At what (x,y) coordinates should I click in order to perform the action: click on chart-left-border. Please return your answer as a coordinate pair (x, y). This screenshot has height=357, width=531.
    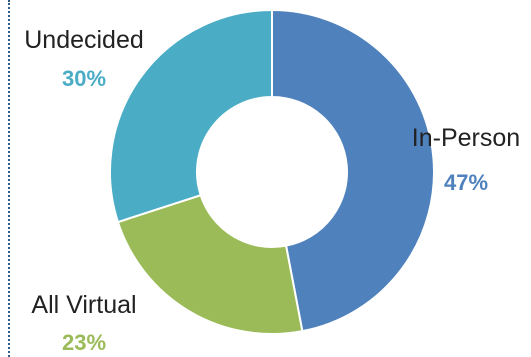
    Looking at the image, I should click on (9, 178).